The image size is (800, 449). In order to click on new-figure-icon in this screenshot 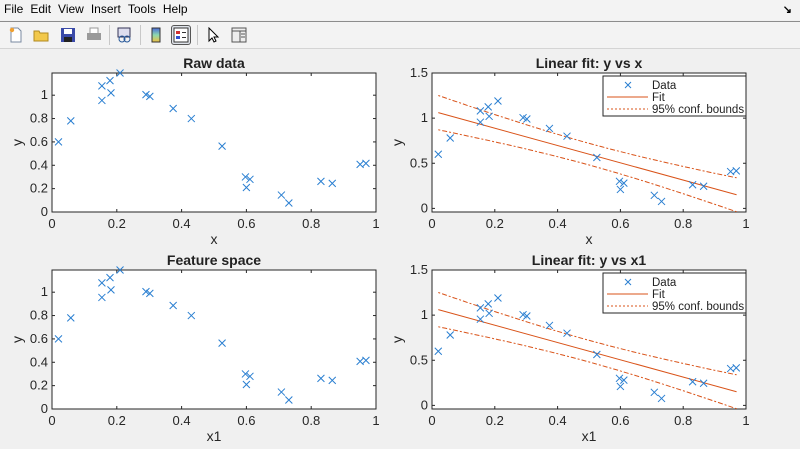, I will do `click(16, 35)`.